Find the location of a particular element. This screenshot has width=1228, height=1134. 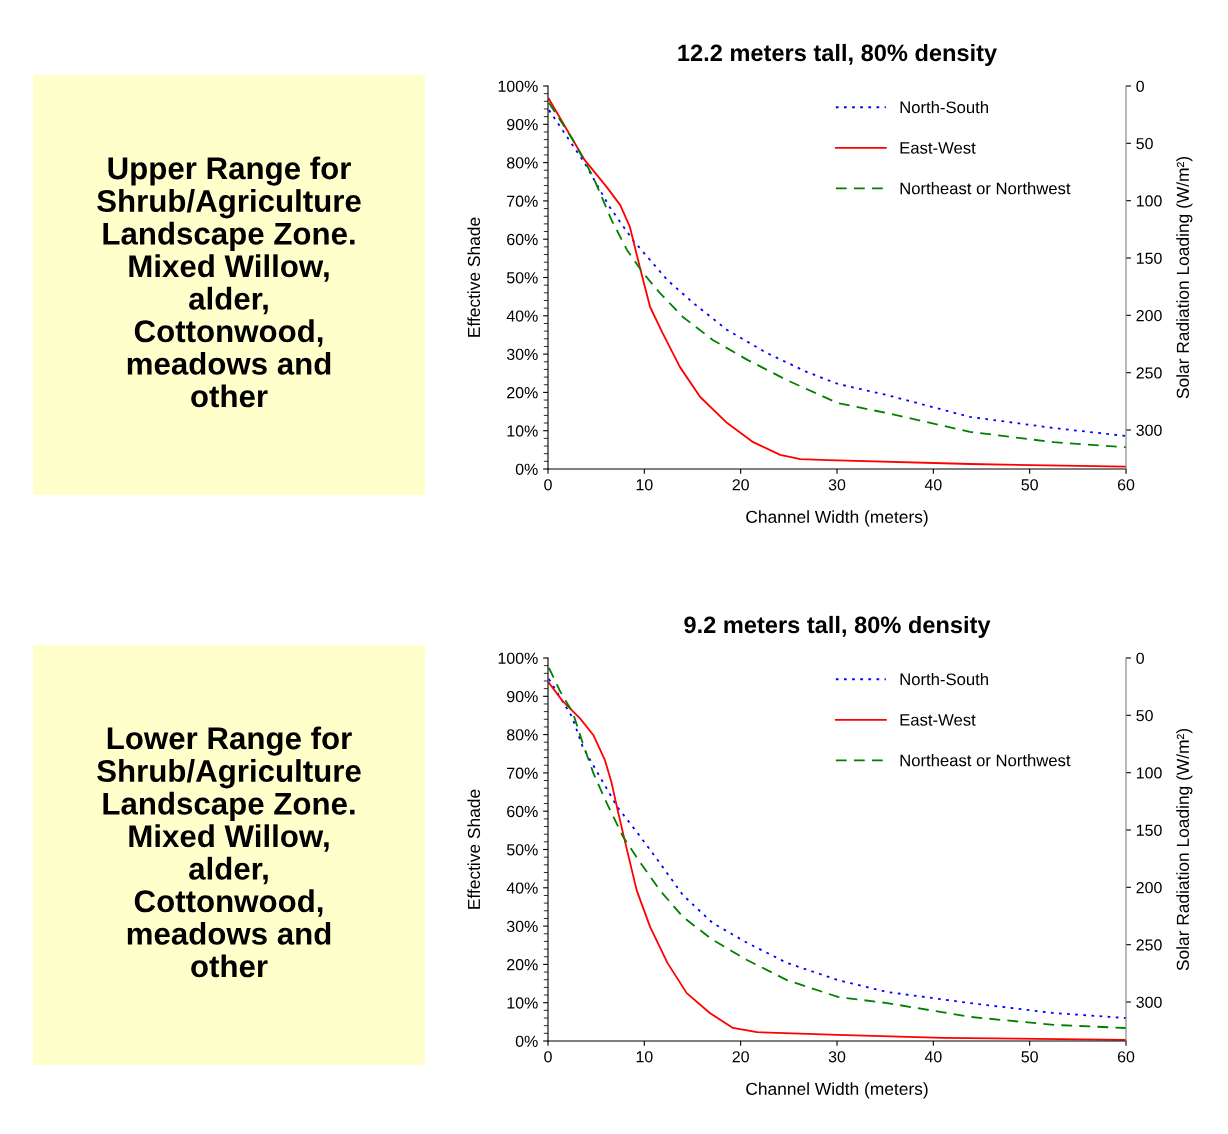

text: Upper Range for Shrub/Agriculture Landscape Zone. Mixed Willow, alder, Cottonwood, meadows and other is located at coordinates (229, 282).